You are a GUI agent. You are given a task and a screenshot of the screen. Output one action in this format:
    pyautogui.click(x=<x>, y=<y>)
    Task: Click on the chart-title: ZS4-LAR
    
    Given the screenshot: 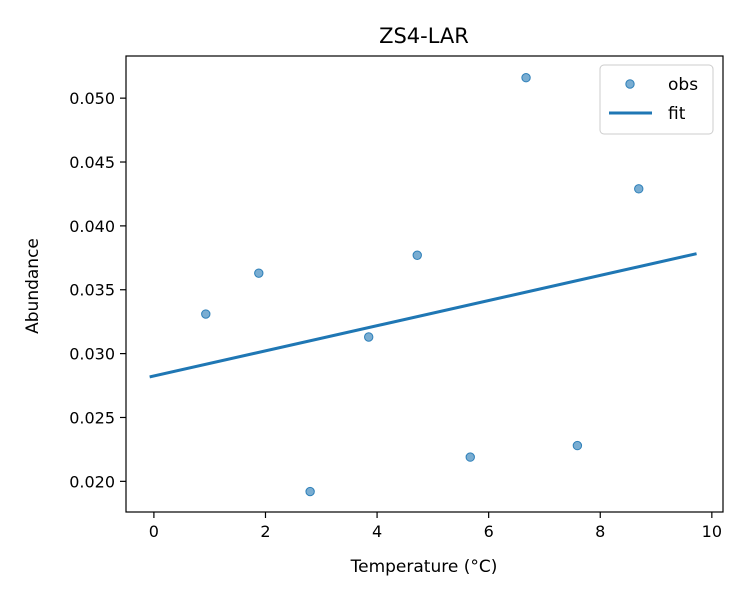 What is the action you would take?
    pyautogui.click(x=424, y=36)
    